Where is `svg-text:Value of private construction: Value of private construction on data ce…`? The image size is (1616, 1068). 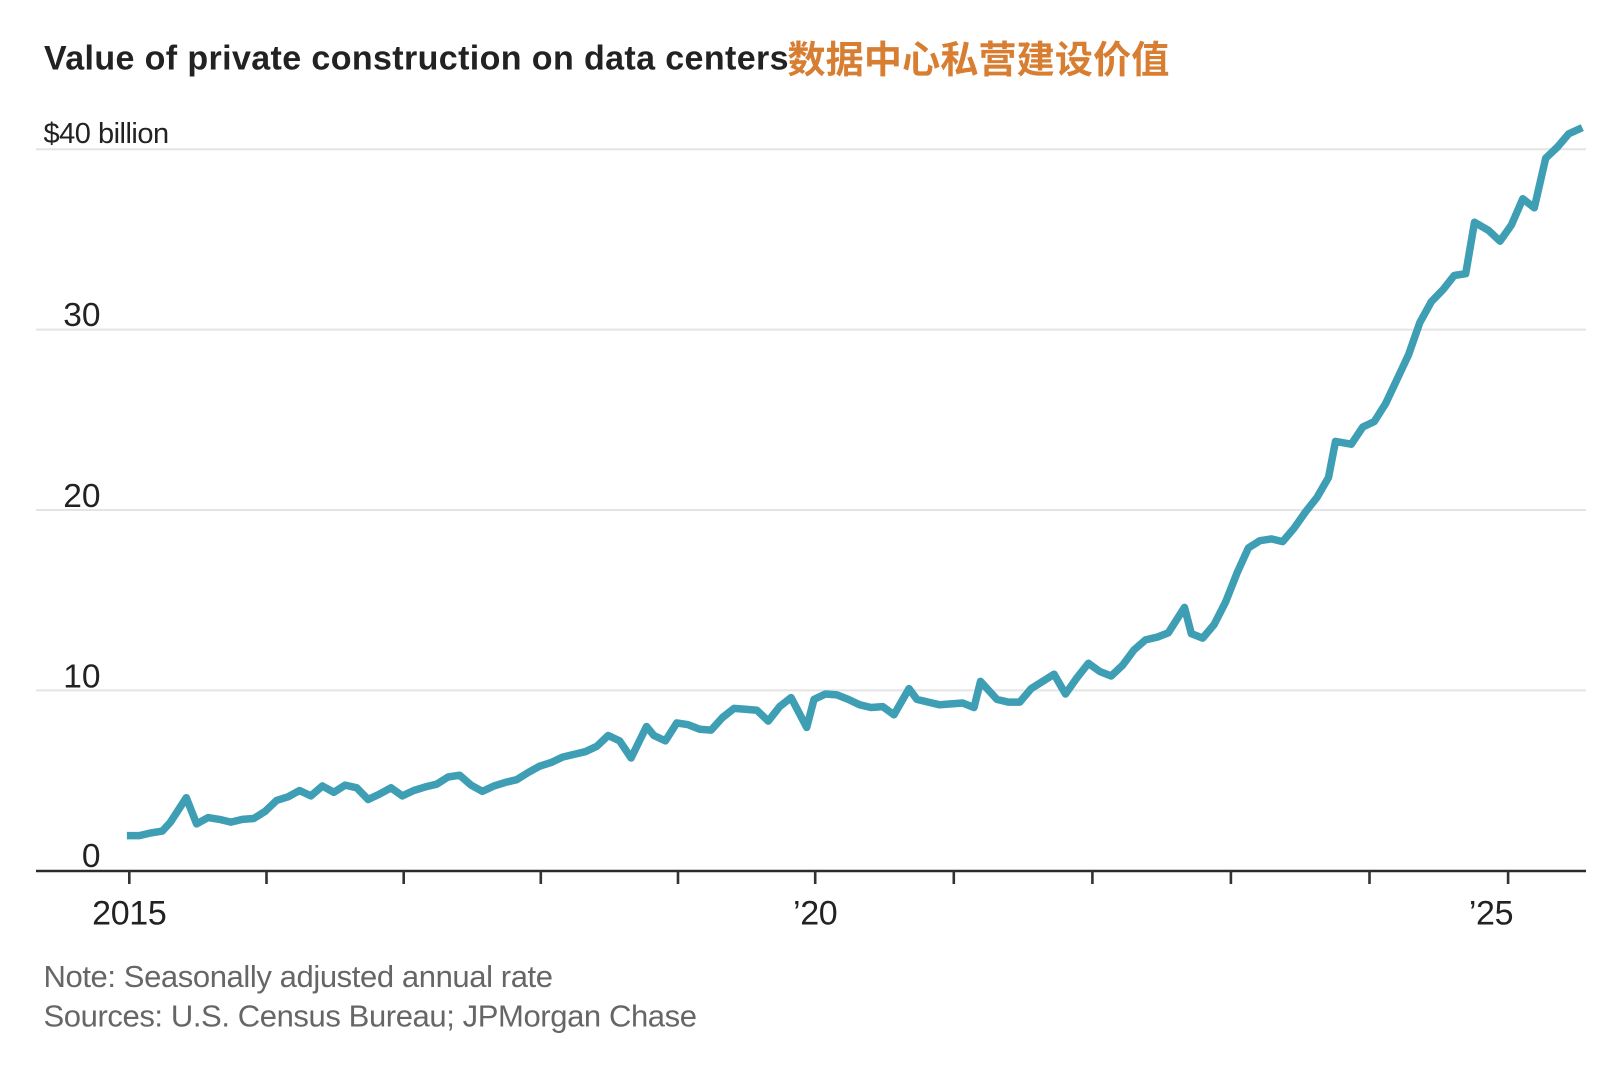 svg-text:Value of private construction: Value of private construction on data ce… is located at coordinates (416, 59).